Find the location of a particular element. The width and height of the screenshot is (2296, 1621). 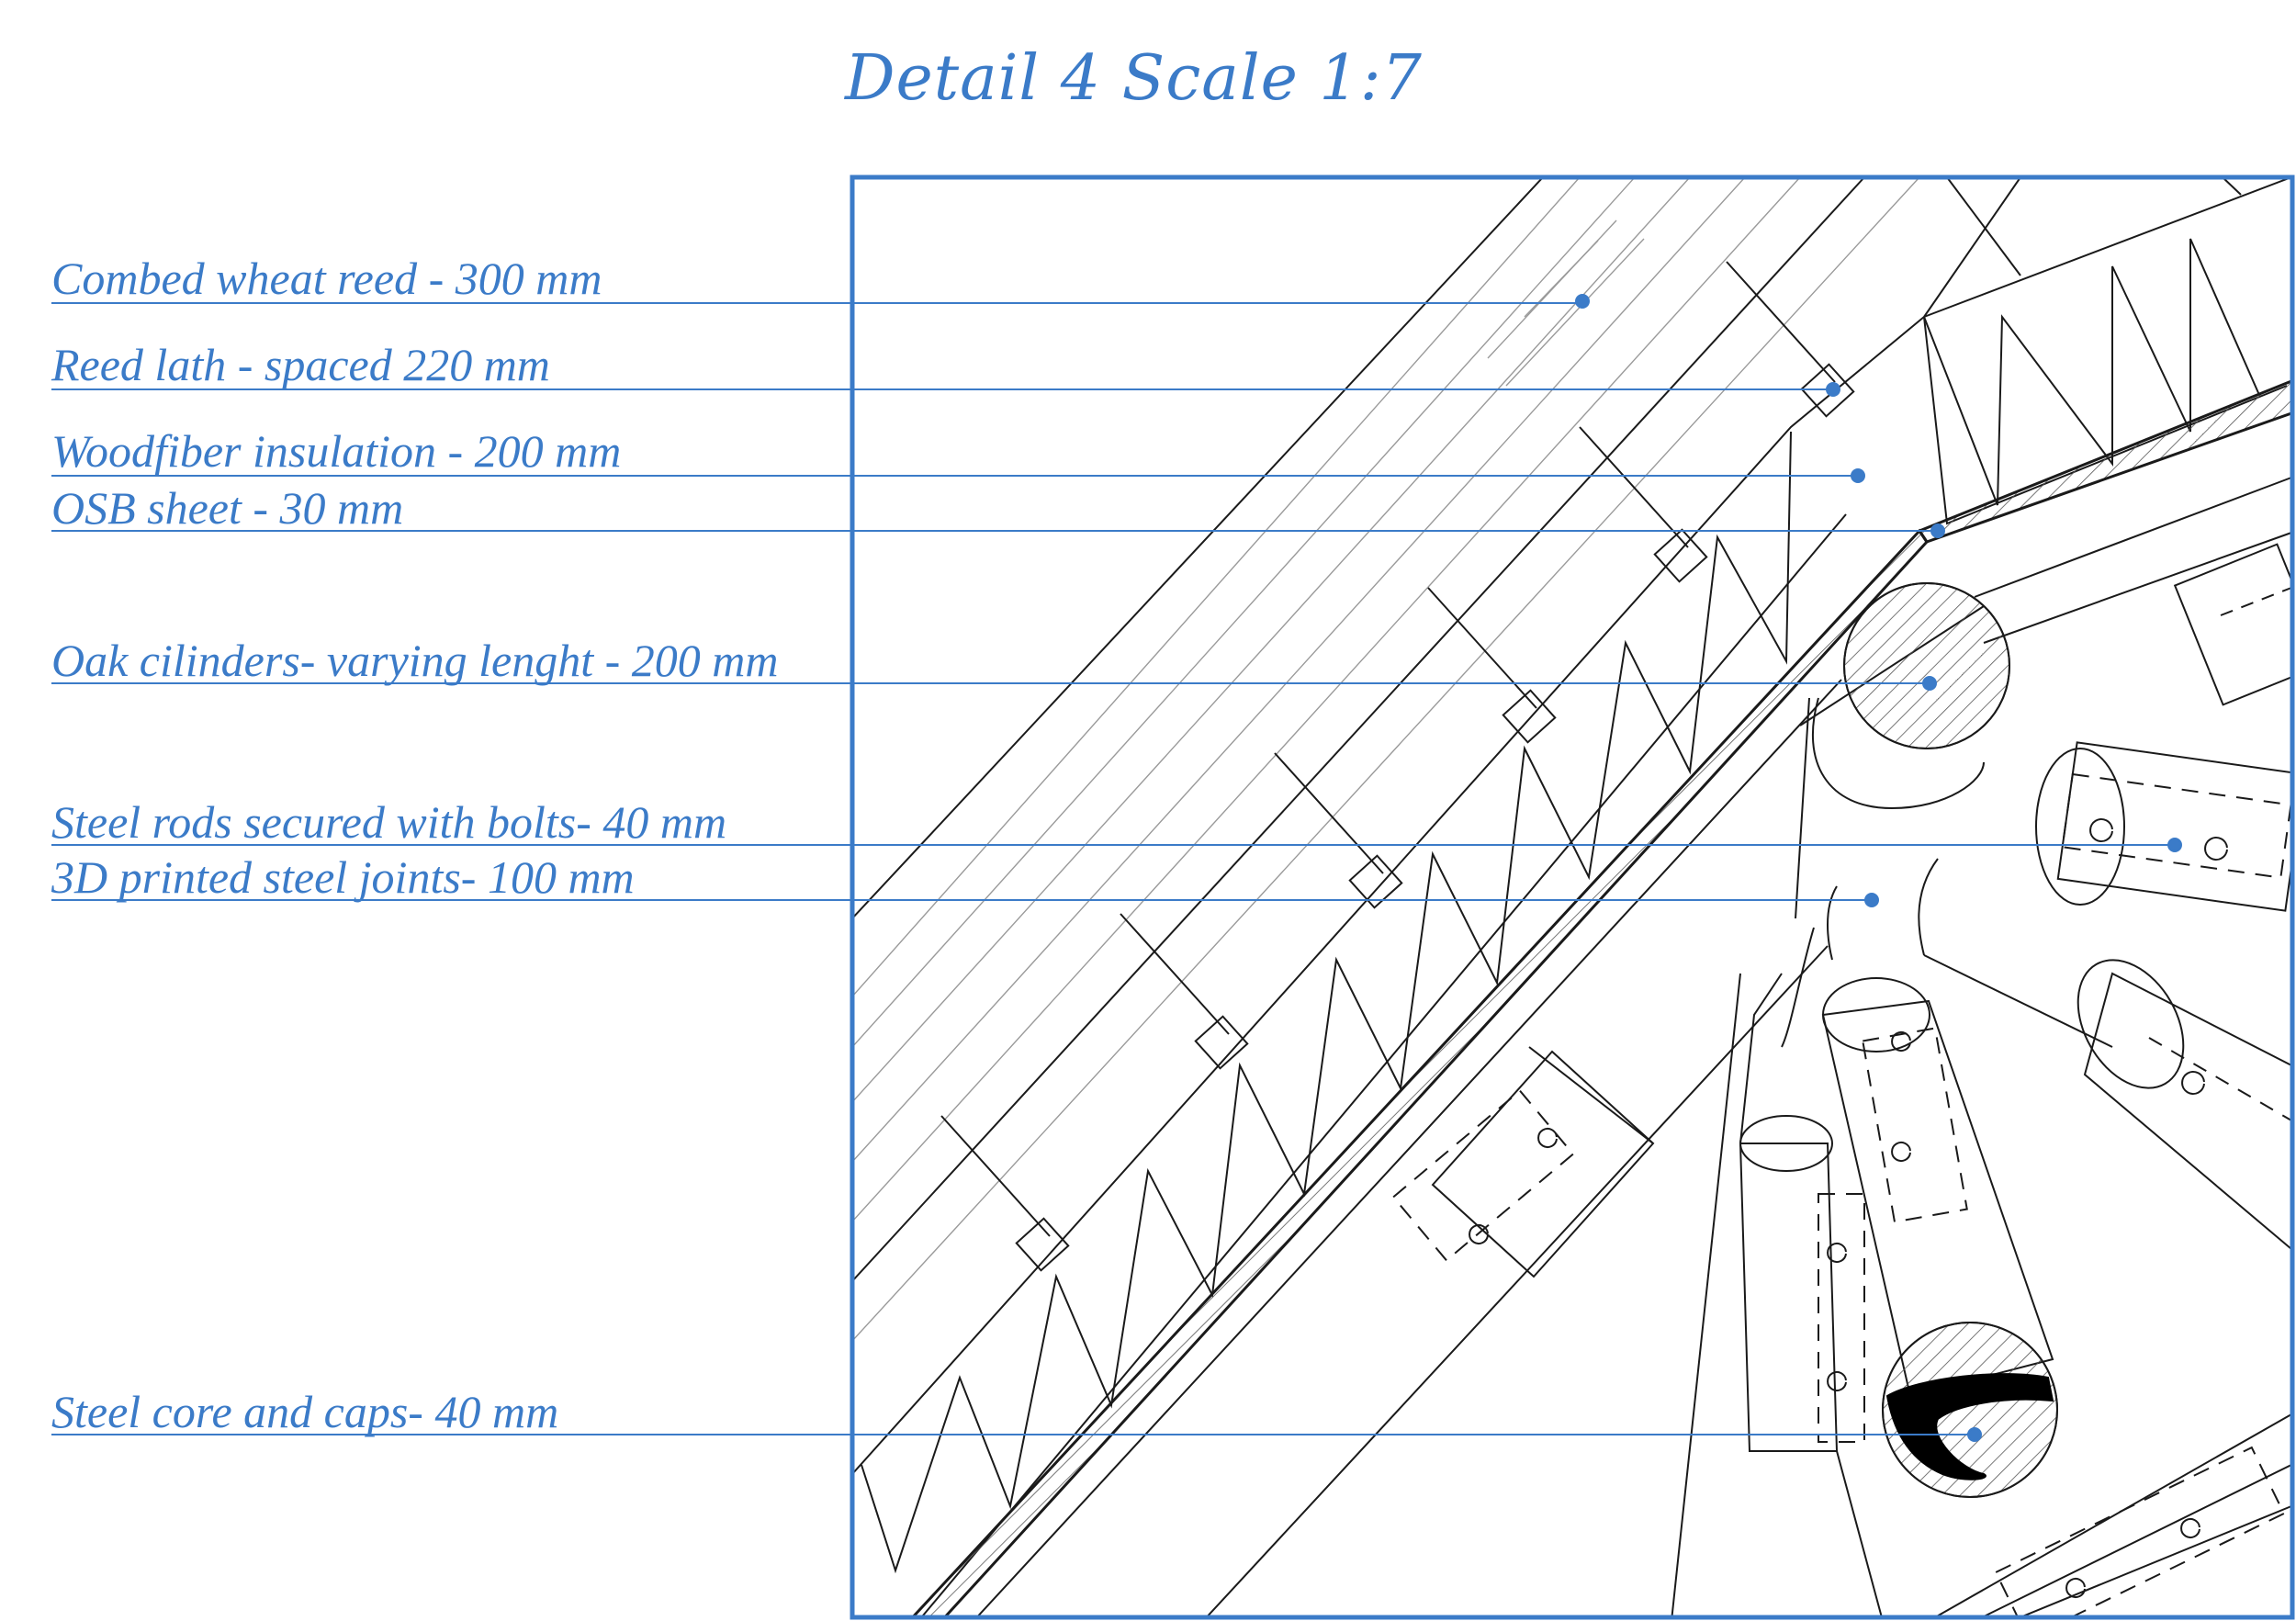

label-reed-lath: Reed lath - spaced 220 mm is located at coordinates (301, 364).